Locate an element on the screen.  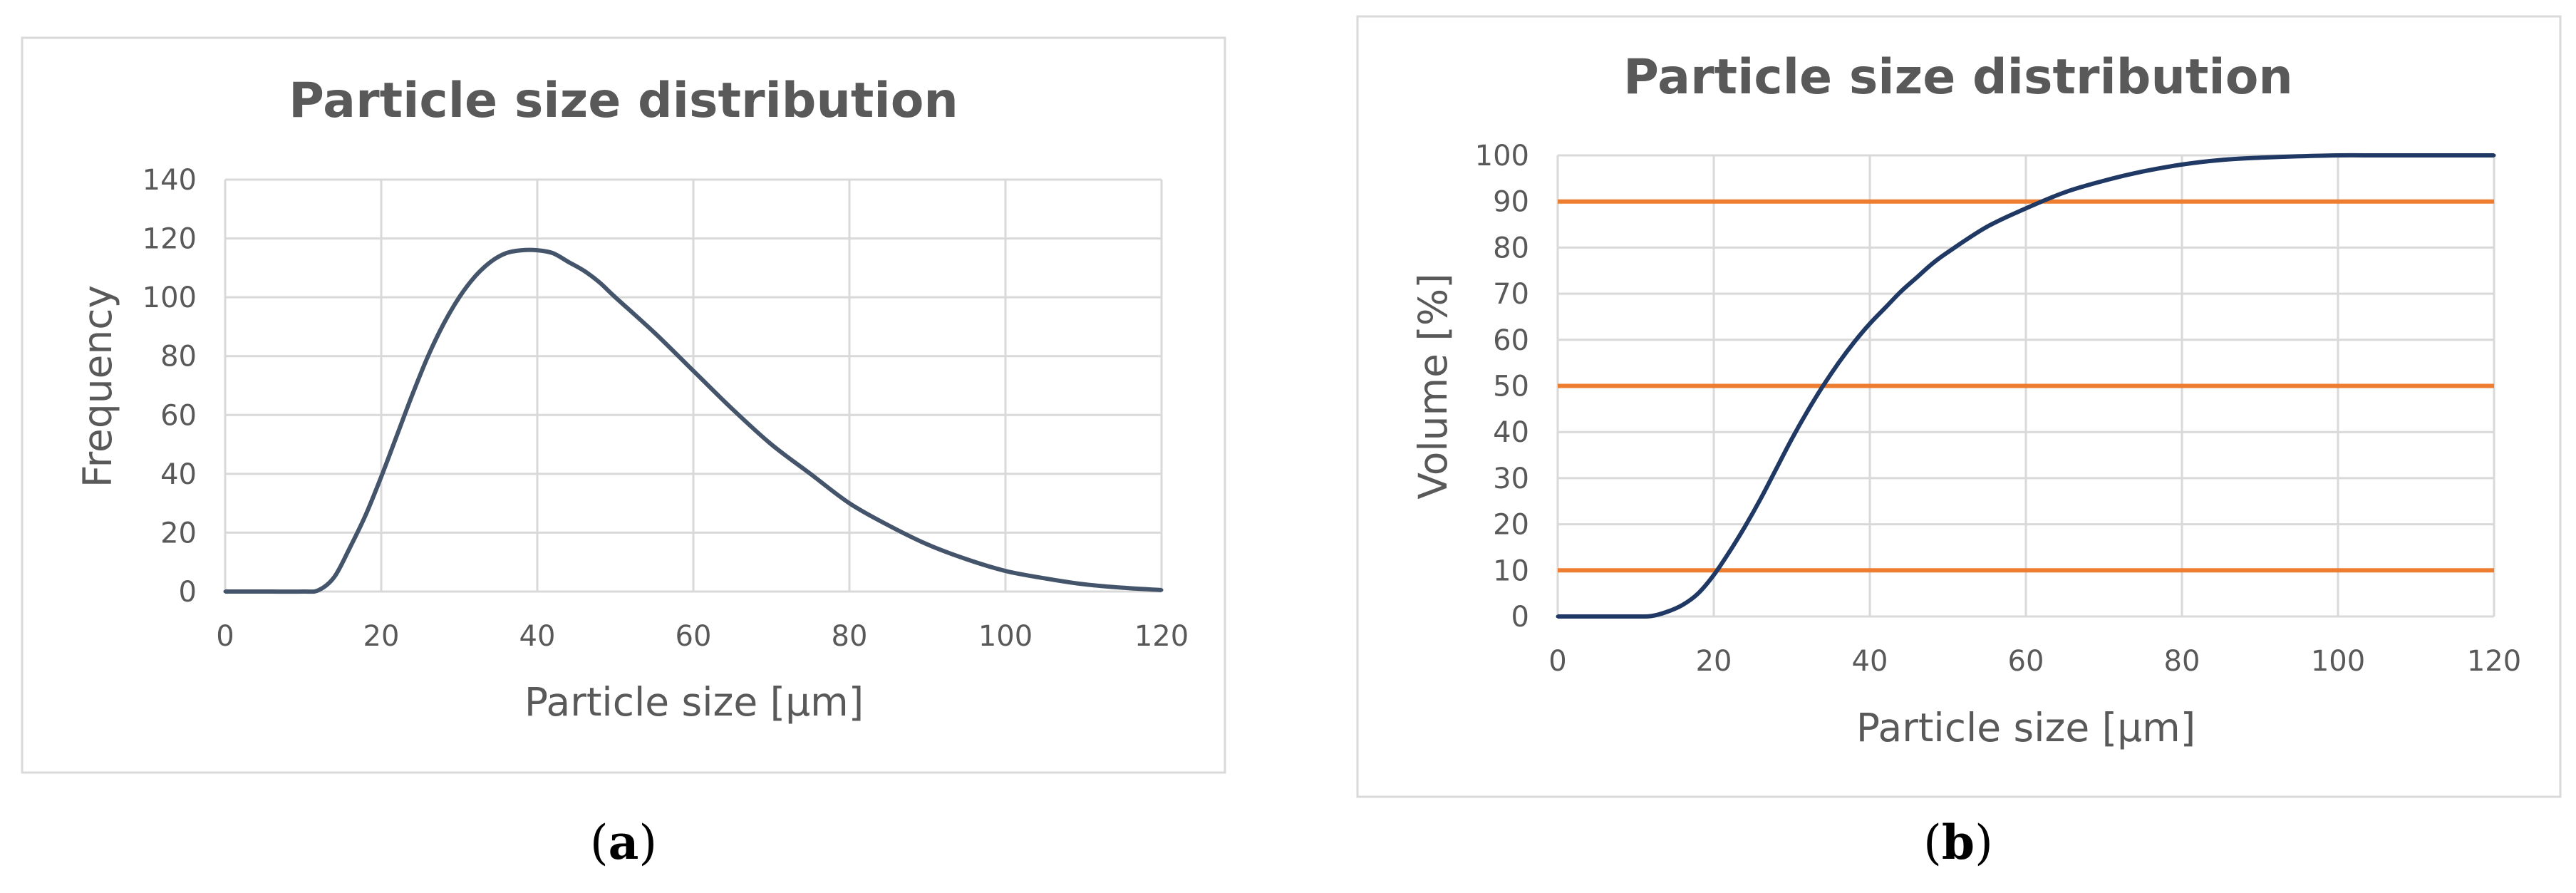
chart-a-y-tick-label-1: 20 is located at coordinates (179, 533).